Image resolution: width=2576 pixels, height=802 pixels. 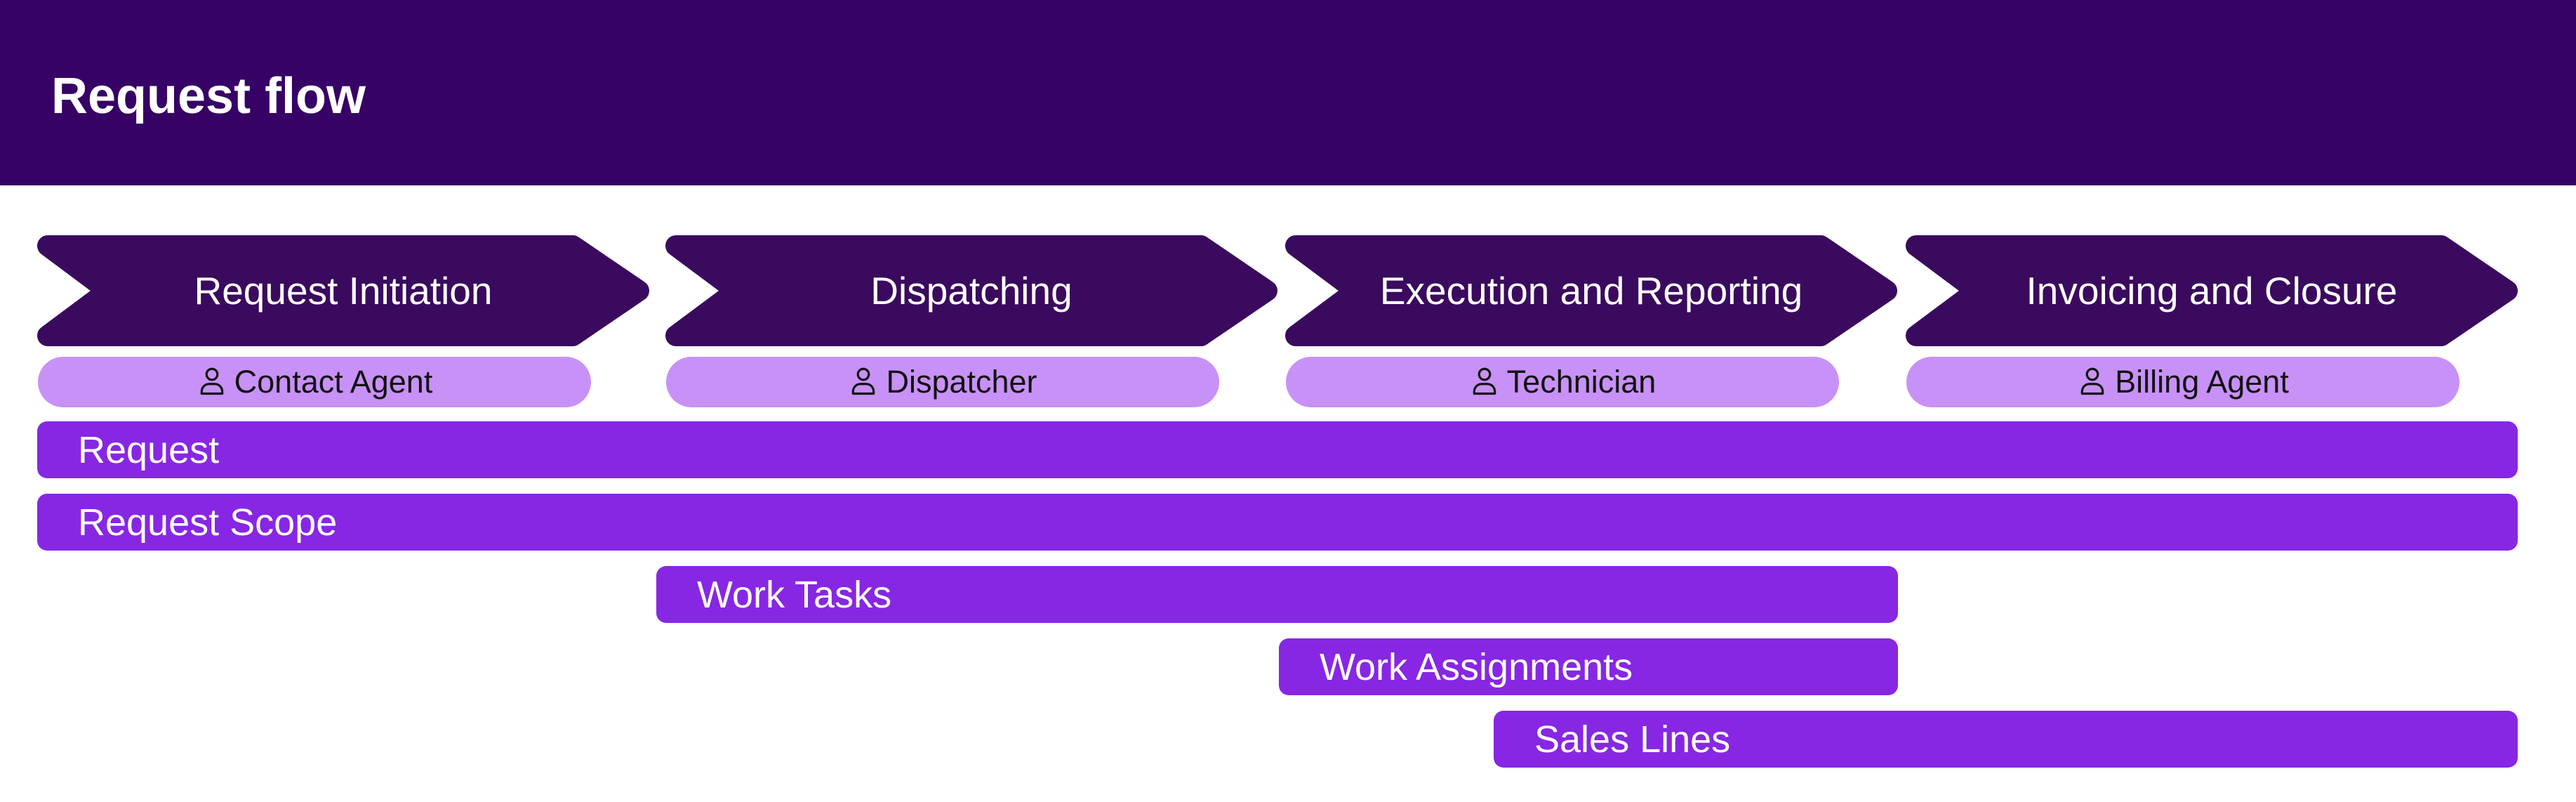 What do you see at coordinates (1582, 382) in the screenshot?
I see `role-label: Technician` at bounding box center [1582, 382].